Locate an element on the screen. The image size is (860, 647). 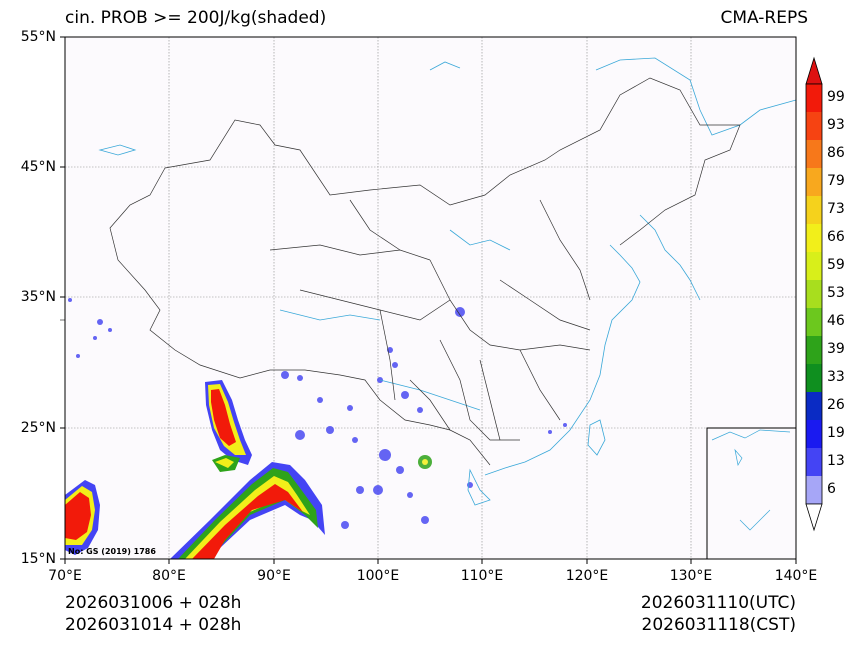
colorbar-tick-label: 13 is located at coordinates (836, 461).